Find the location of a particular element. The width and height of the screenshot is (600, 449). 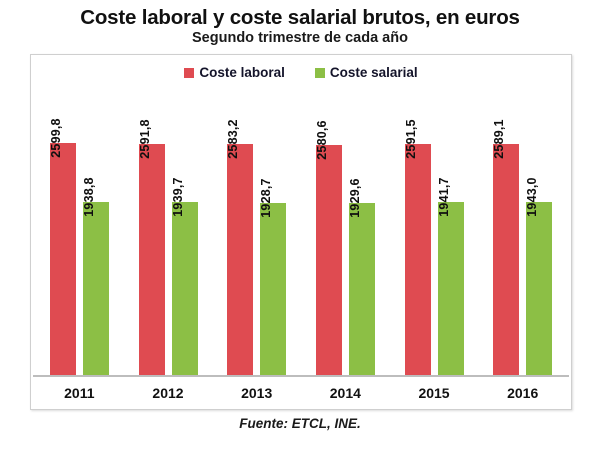

x-axis-tick-label: 2012 is located at coordinates (168, 393).